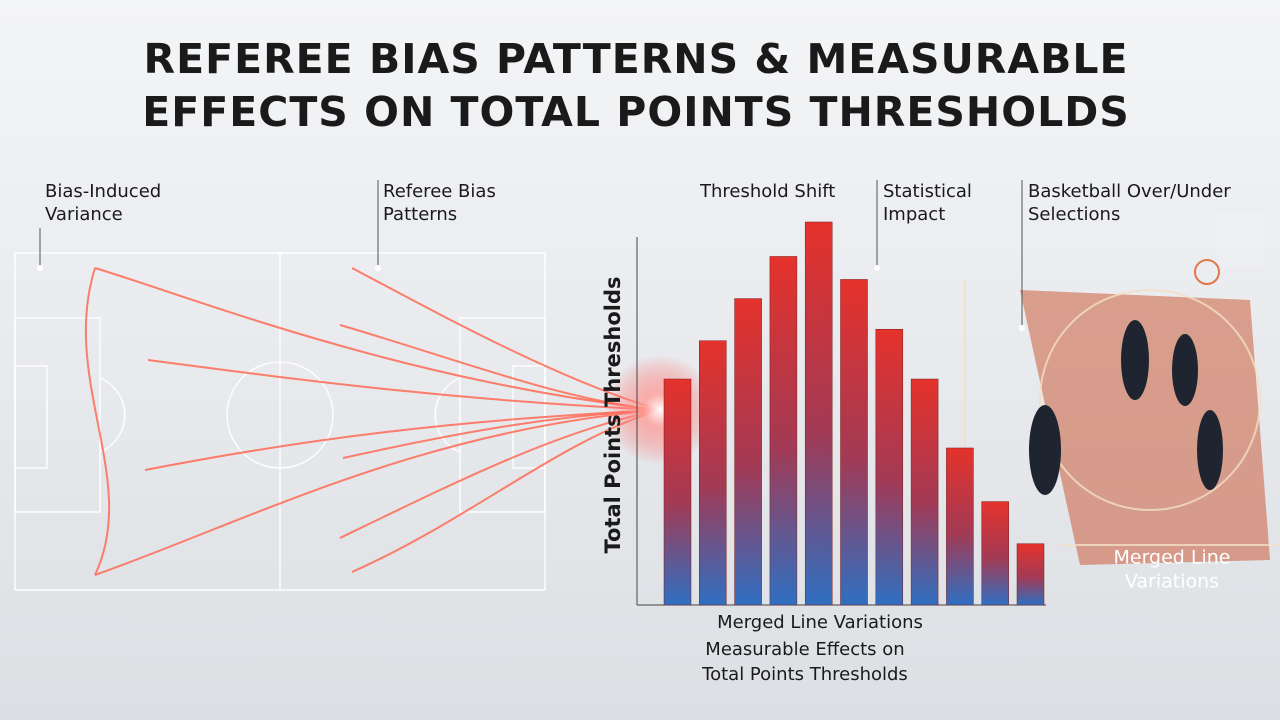 The image size is (1280, 724). What do you see at coordinates (84, 214) in the screenshot?
I see `annotation: Variance` at bounding box center [84, 214].